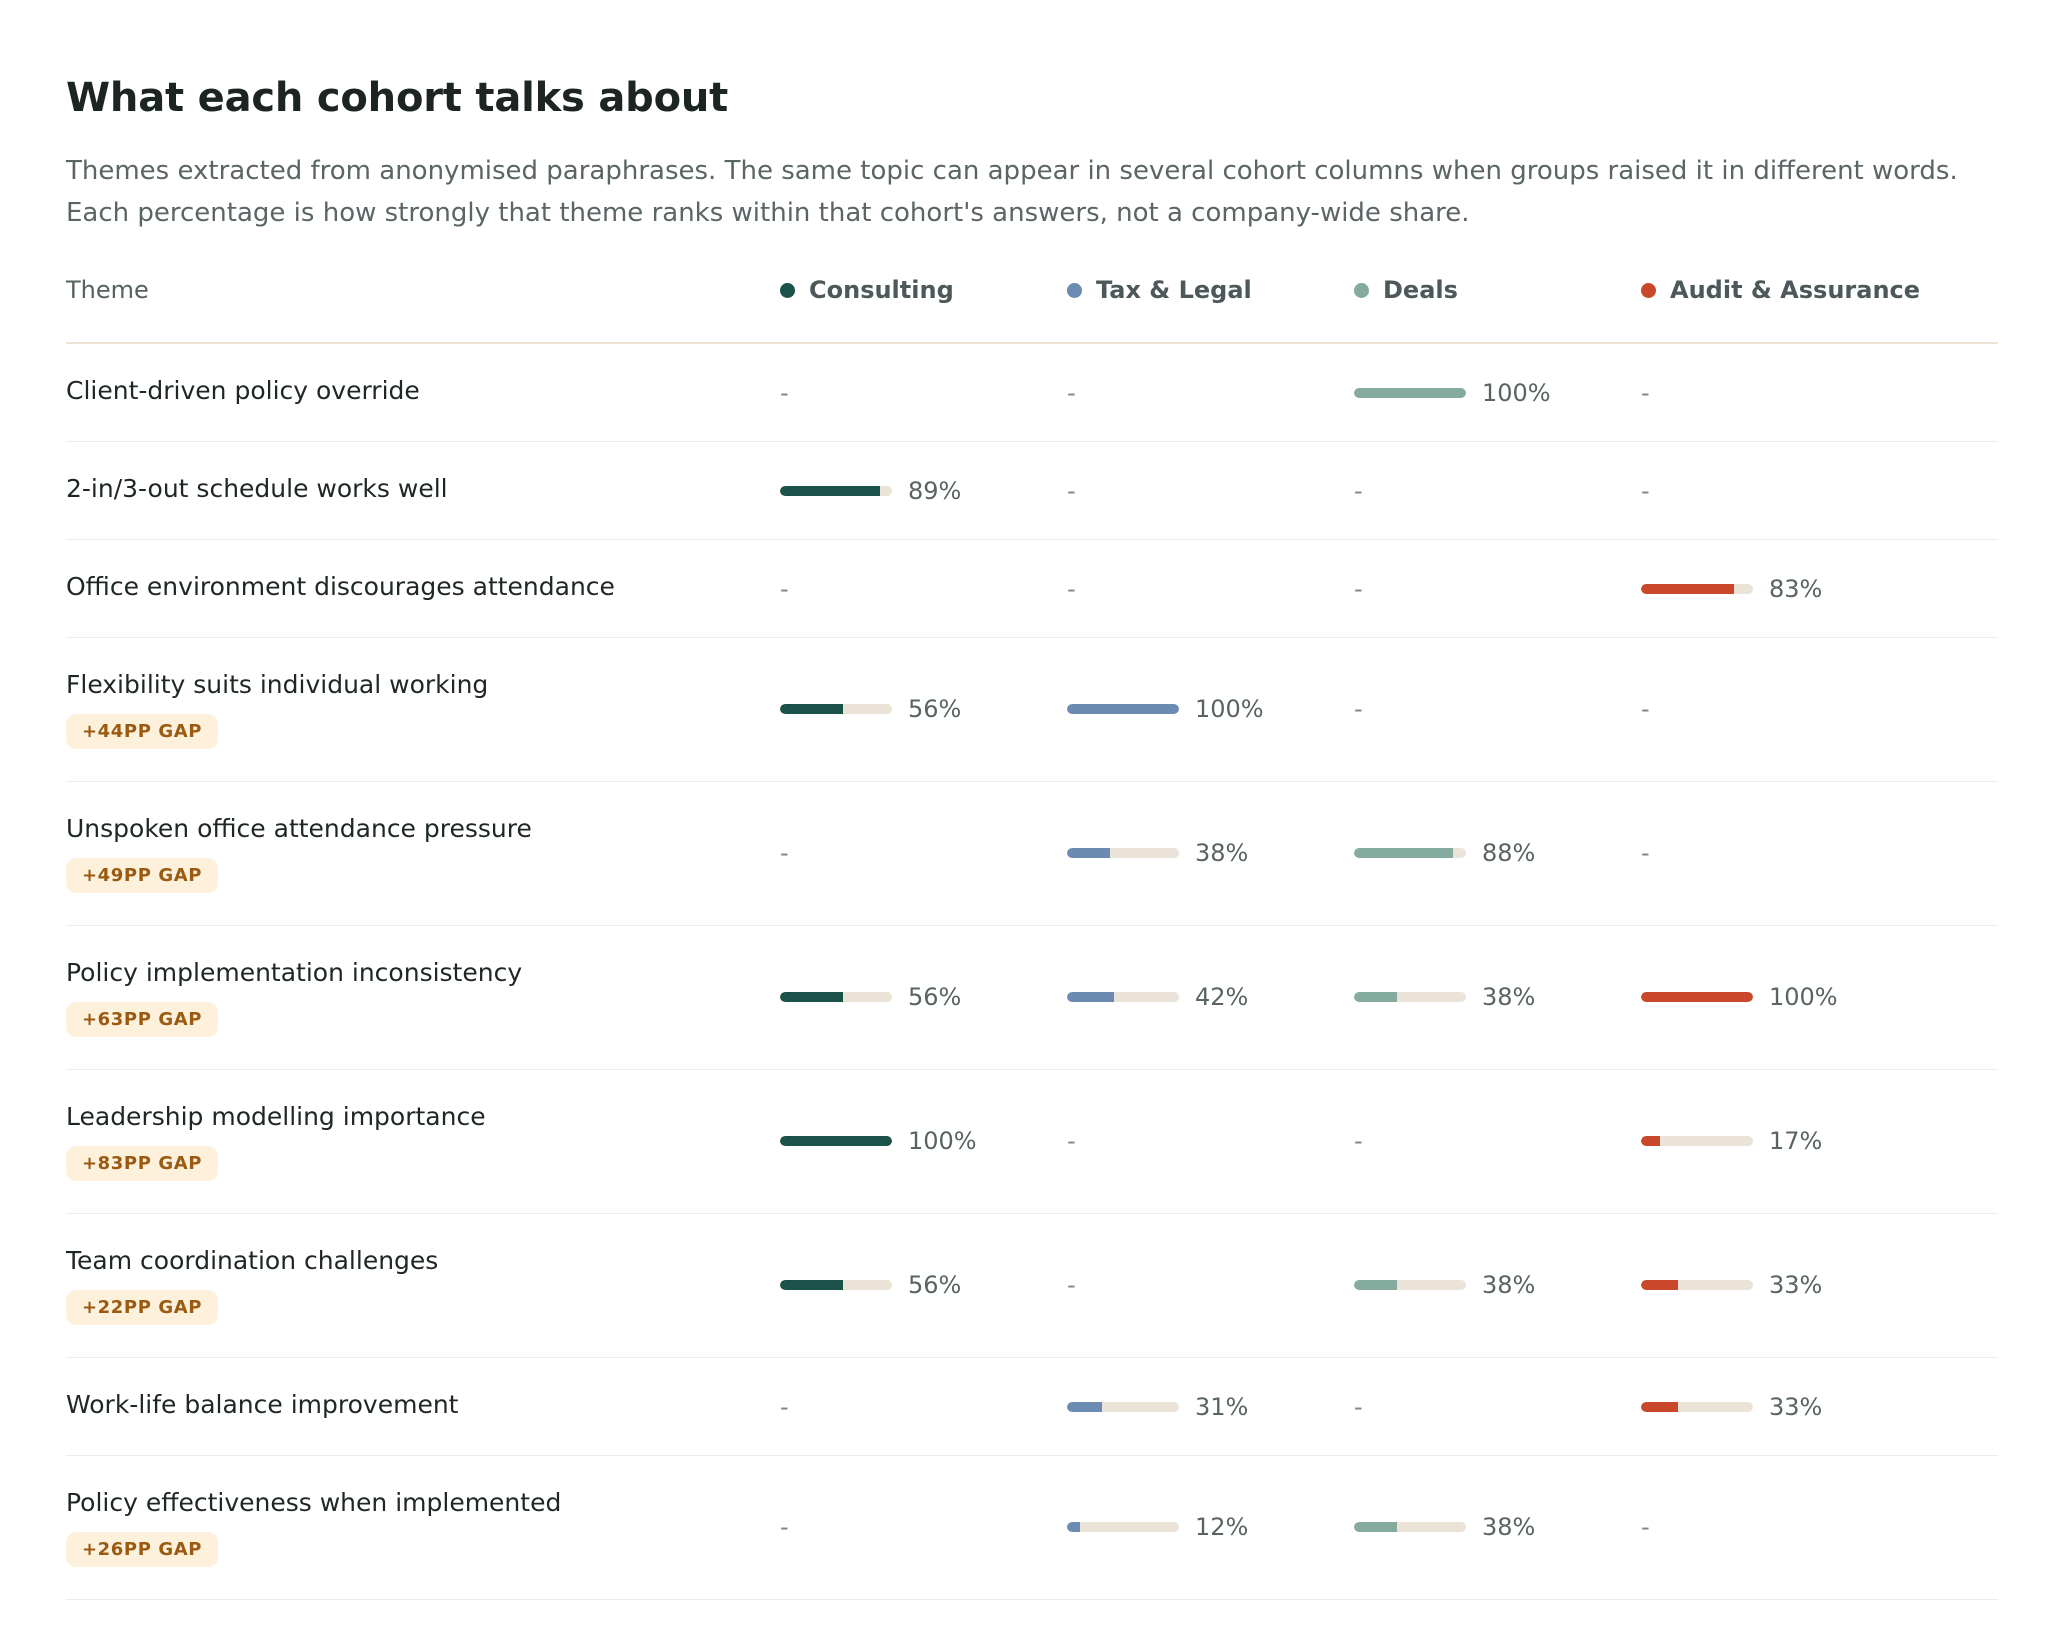  I want to click on cohort-column-header: Consulting, so click(867, 290).